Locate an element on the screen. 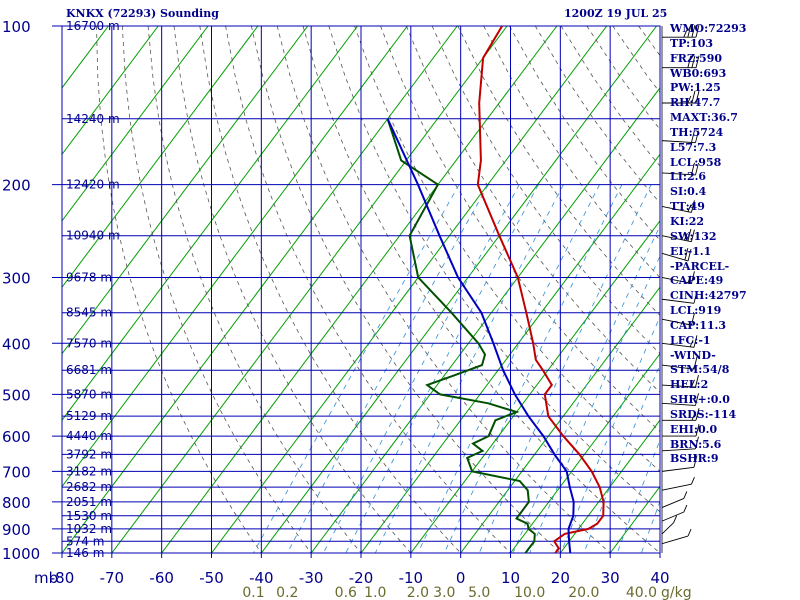 The height and width of the screenshot is (600, 800). index-line: CAPE:49 is located at coordinates (697, 281).